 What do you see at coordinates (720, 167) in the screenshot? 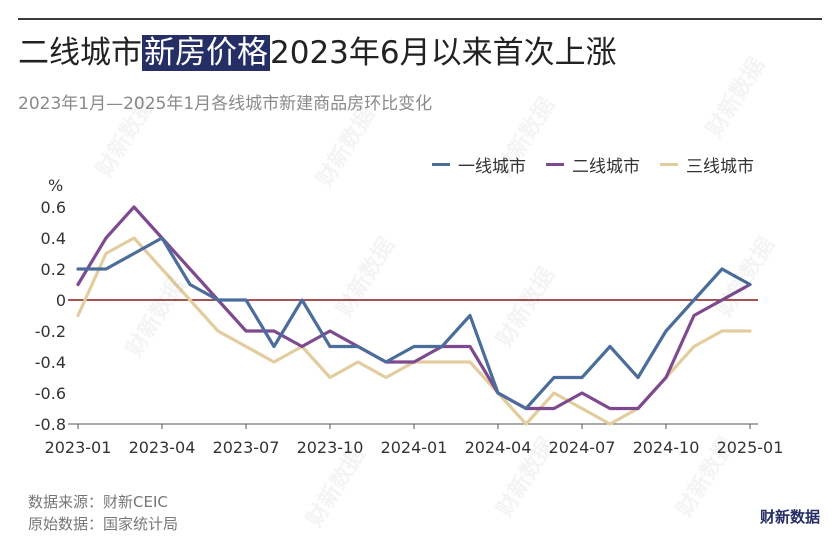
I see `legend-label-tier3: 三线城市` at bounding box center [720, 167].